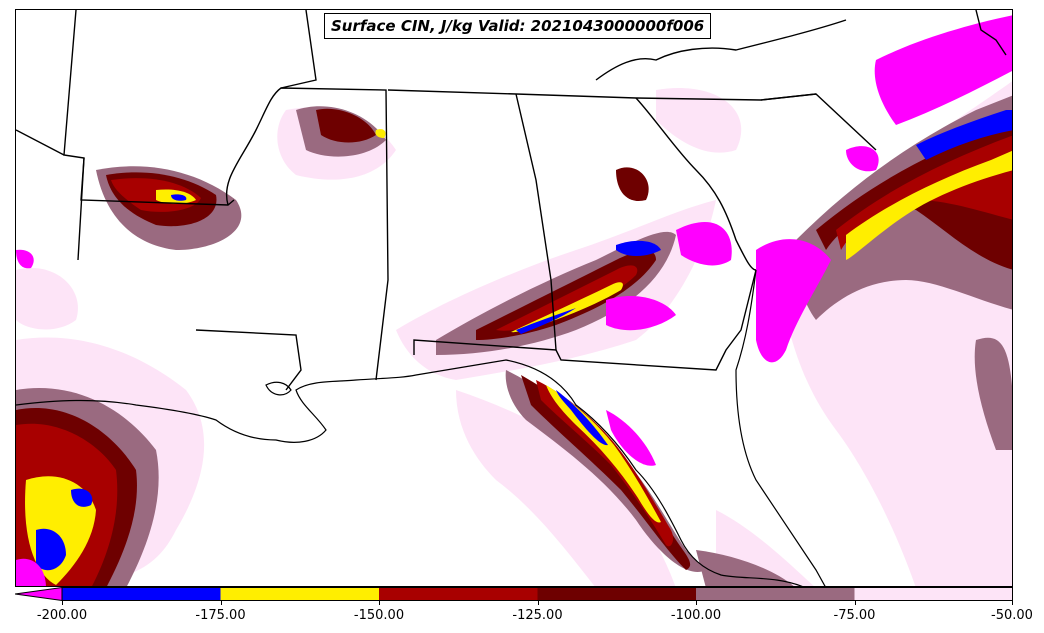  Describe the element at coordinates (696, 615) in the screenshot. I see `colorbar-tick-label: -100.00` at that location.